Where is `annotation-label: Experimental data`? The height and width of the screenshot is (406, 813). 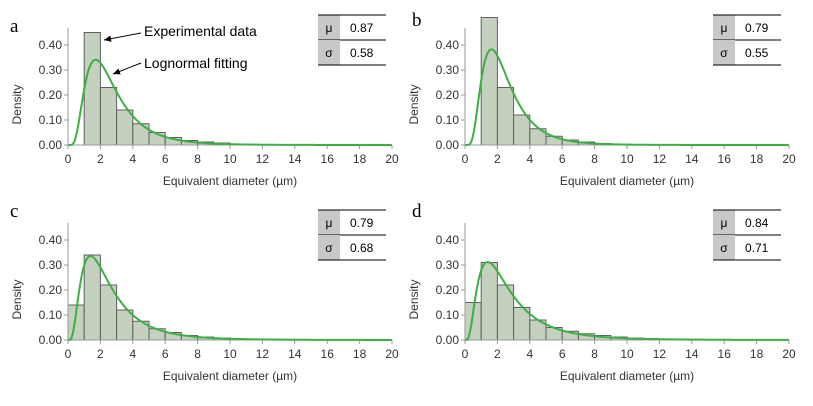 annotation-label: Experimental data is located at coordinates (200, 31).